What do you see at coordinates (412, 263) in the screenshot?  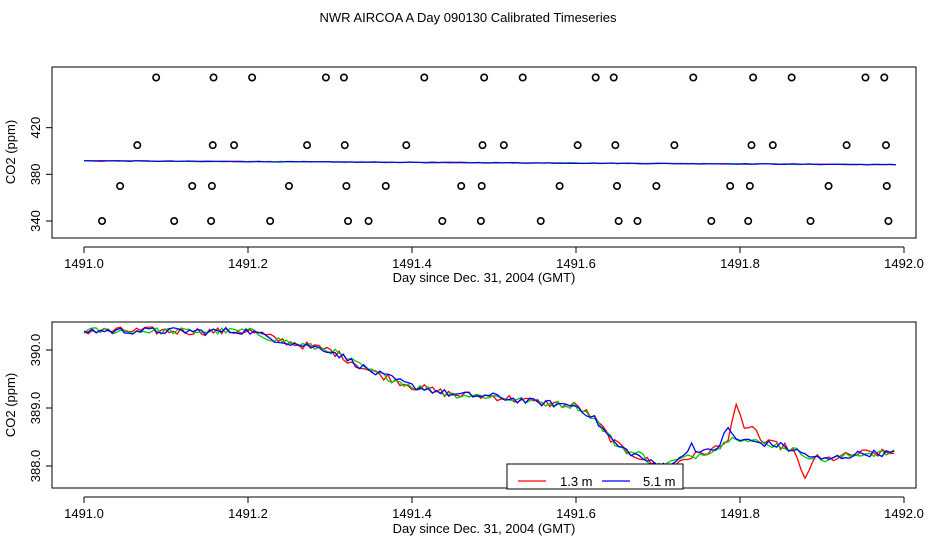 I see `top-x-tick-label: 1491.4` at bounding box center [412, 263].